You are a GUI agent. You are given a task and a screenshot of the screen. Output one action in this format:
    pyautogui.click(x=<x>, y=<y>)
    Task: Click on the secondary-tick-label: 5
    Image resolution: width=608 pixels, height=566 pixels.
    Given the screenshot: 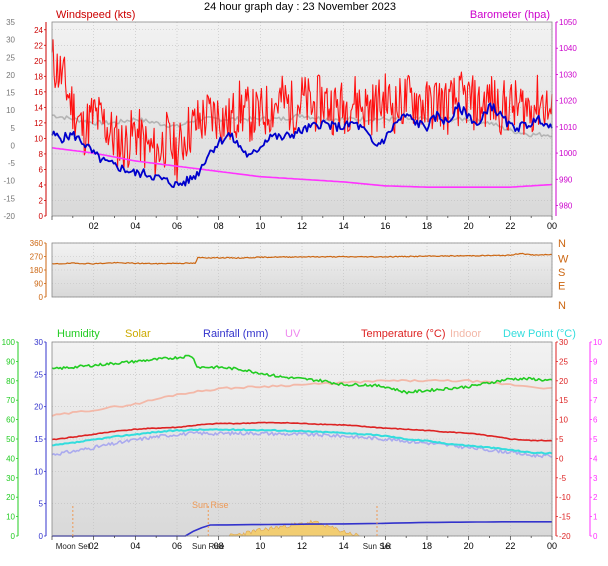 What is the action you would take?
    pyautogui.click(x=13, y=128)
    